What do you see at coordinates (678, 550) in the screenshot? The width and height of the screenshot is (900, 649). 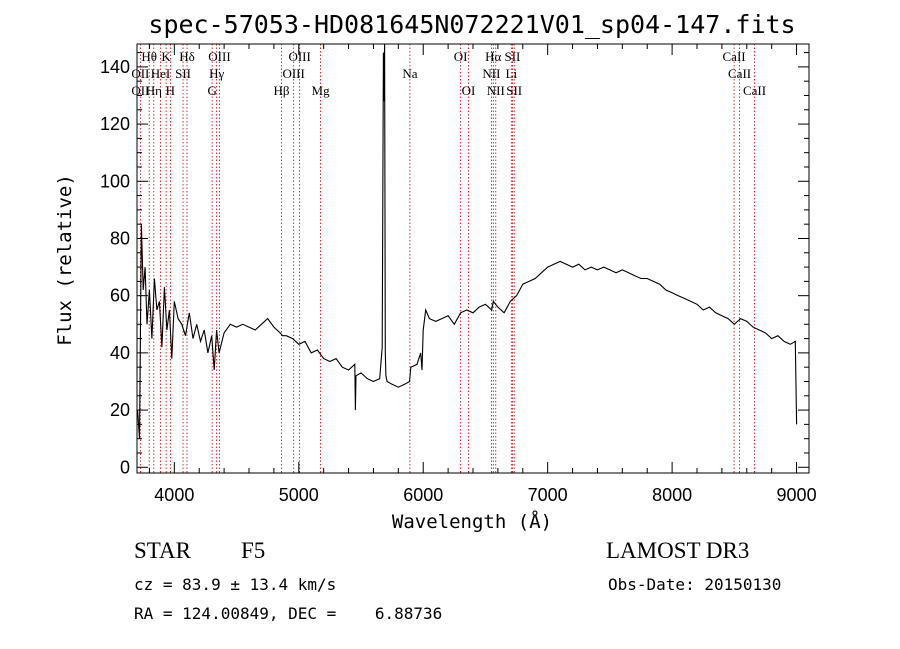 I see `survey-name: LAMOST DR3` at bounding box center [678, 550].